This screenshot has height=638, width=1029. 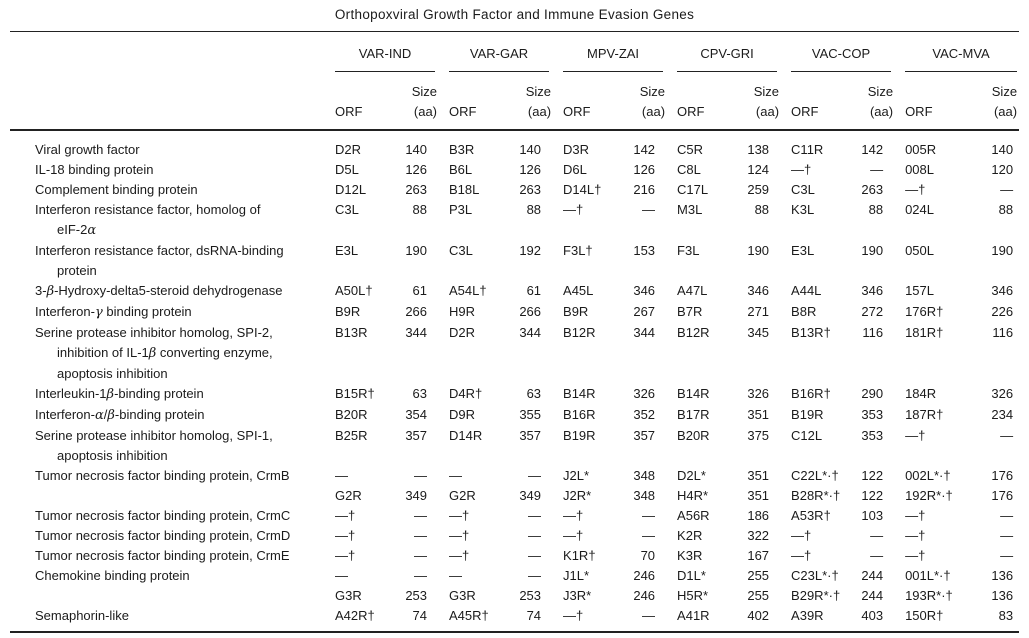 What do you see at coordinates (577, 595) in the screenshot?
I see `orf-cell: J3R*` at bounding box center [577, 595].